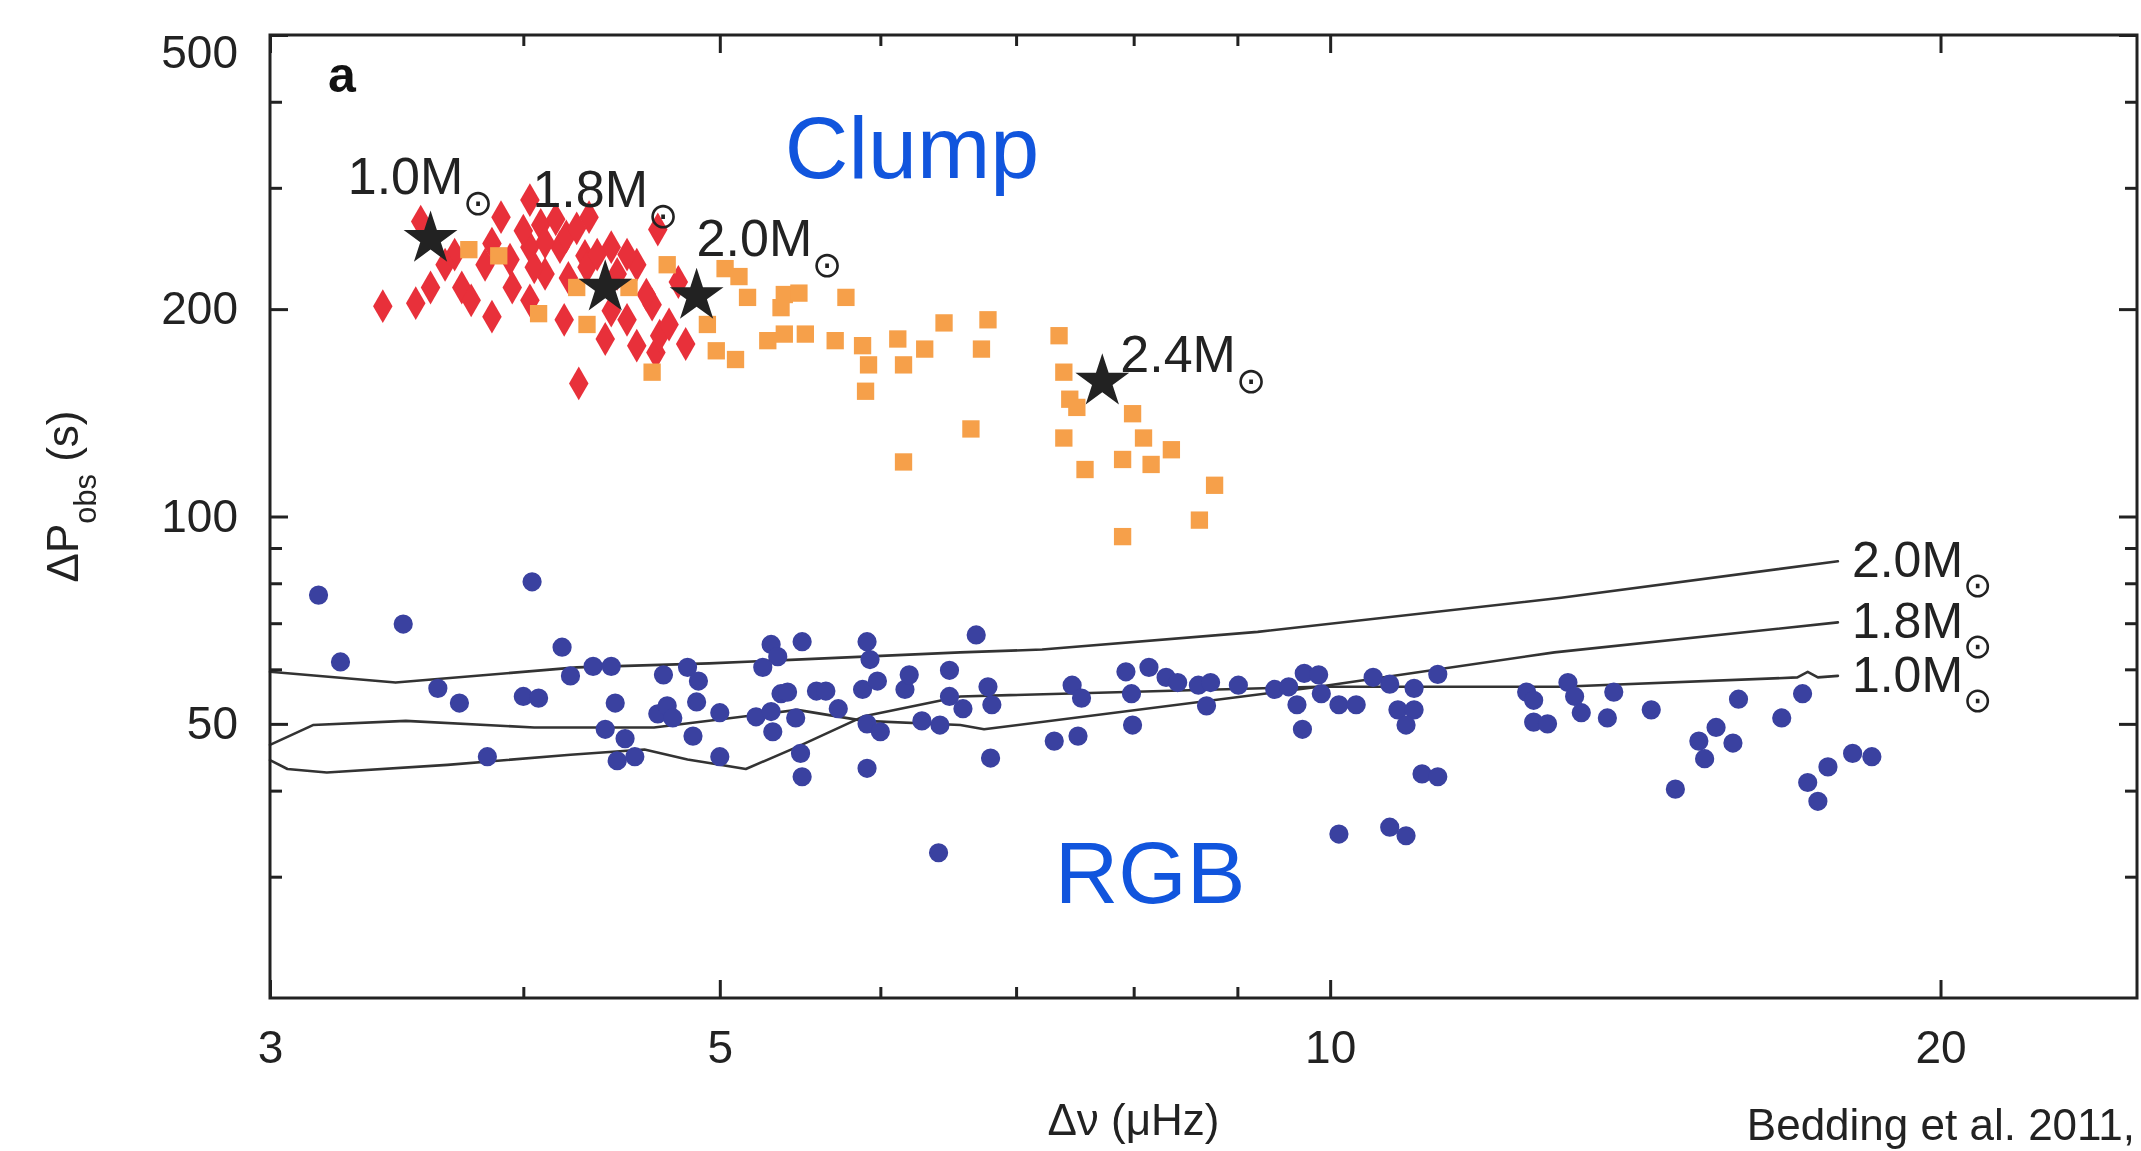 The width and height of the screenshot is (2141, 1151). I want to click on y-tick-label: 100, so click(199, 515).